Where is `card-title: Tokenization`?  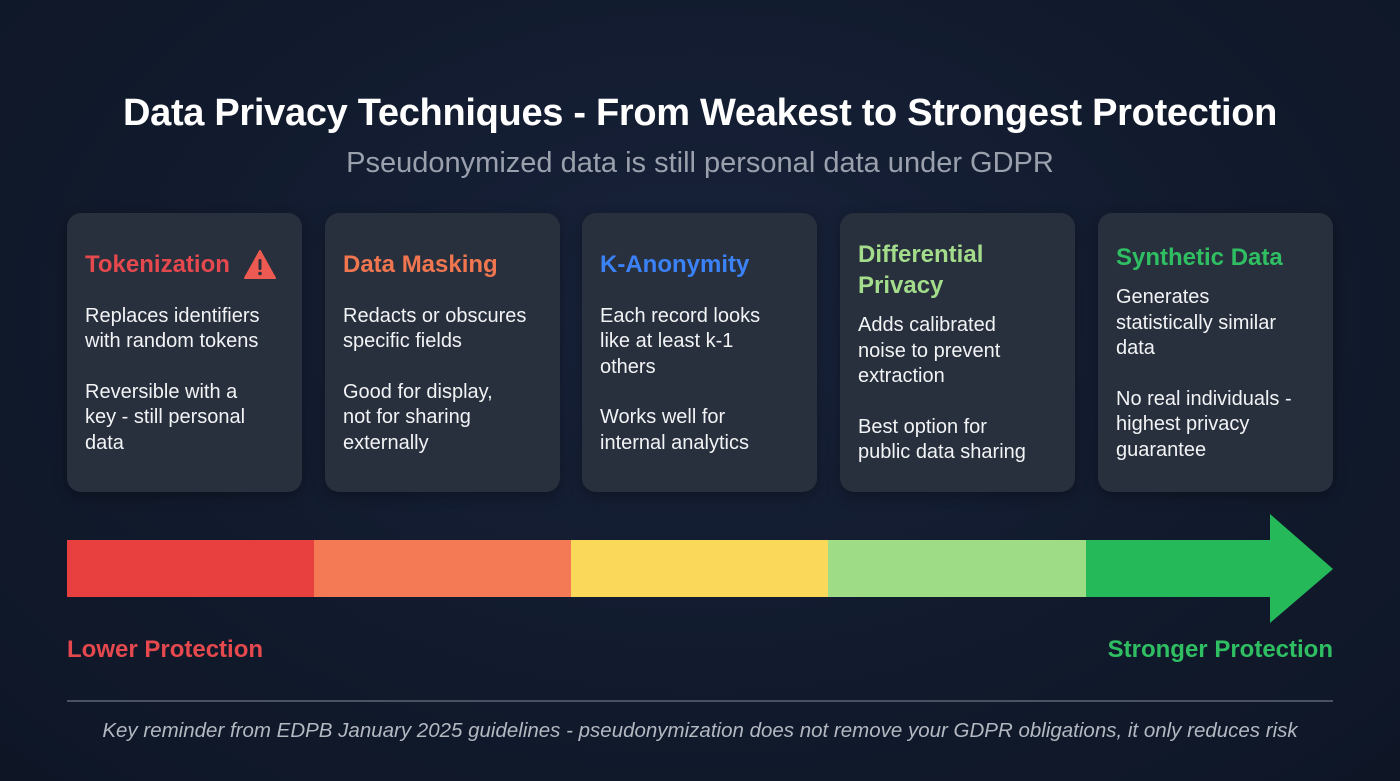
card-title: Tokenization is located at coordinates (157, 264).